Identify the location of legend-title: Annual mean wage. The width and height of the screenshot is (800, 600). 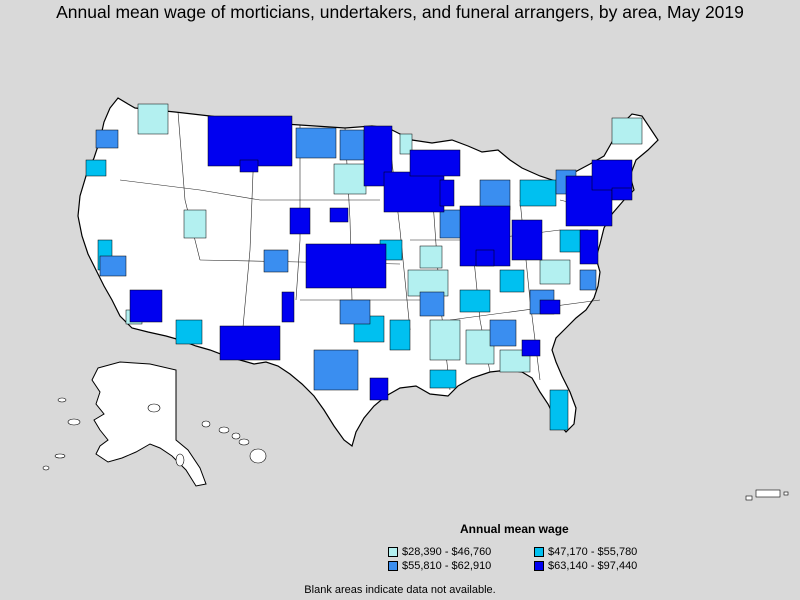
(514, 529).